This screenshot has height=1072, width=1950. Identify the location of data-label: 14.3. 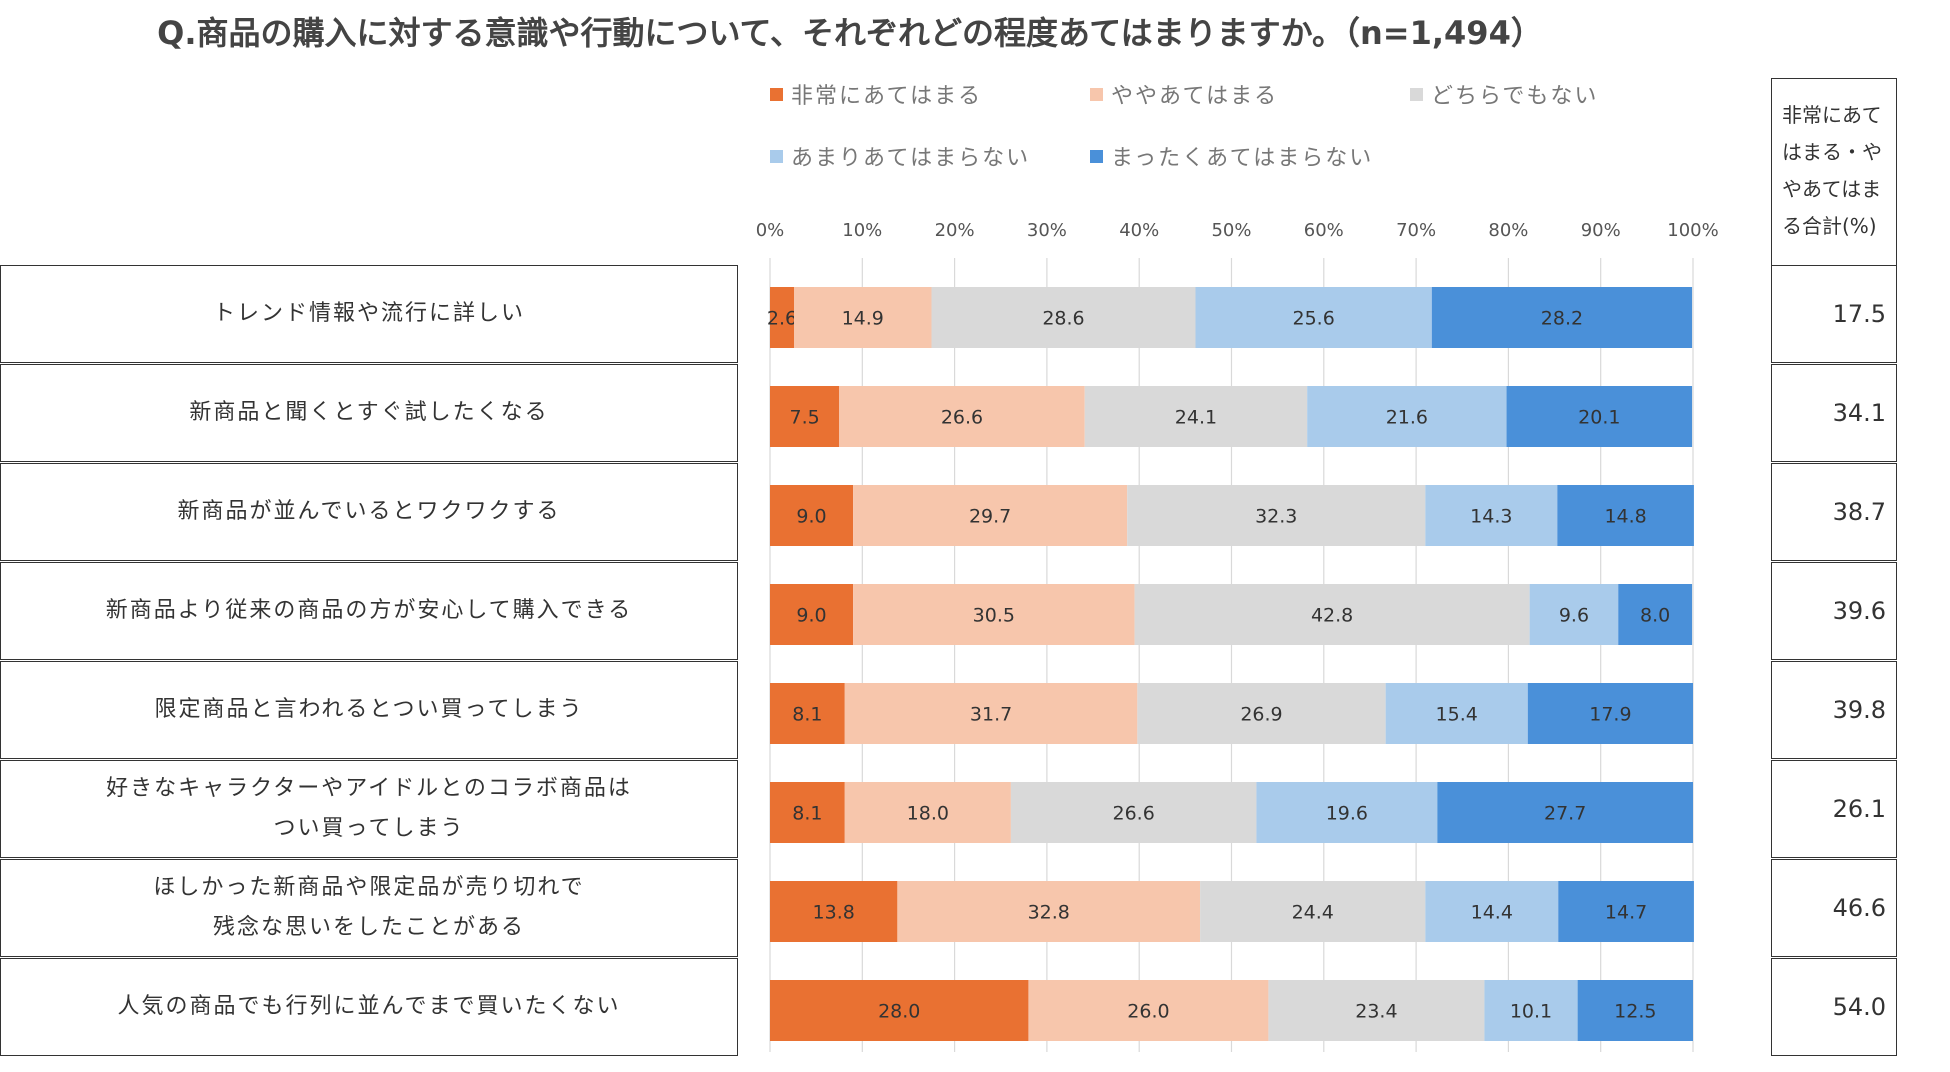
(1491, 517).